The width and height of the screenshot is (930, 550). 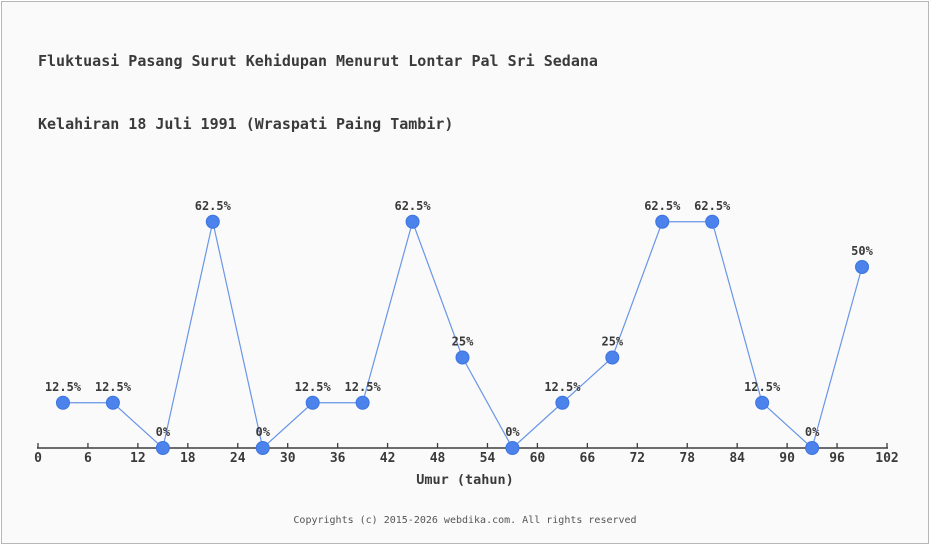 What do you see at coordinates (862, 251) in the screenshot?
I see `data-point-label: 50%` at bounding box center [862, 251].